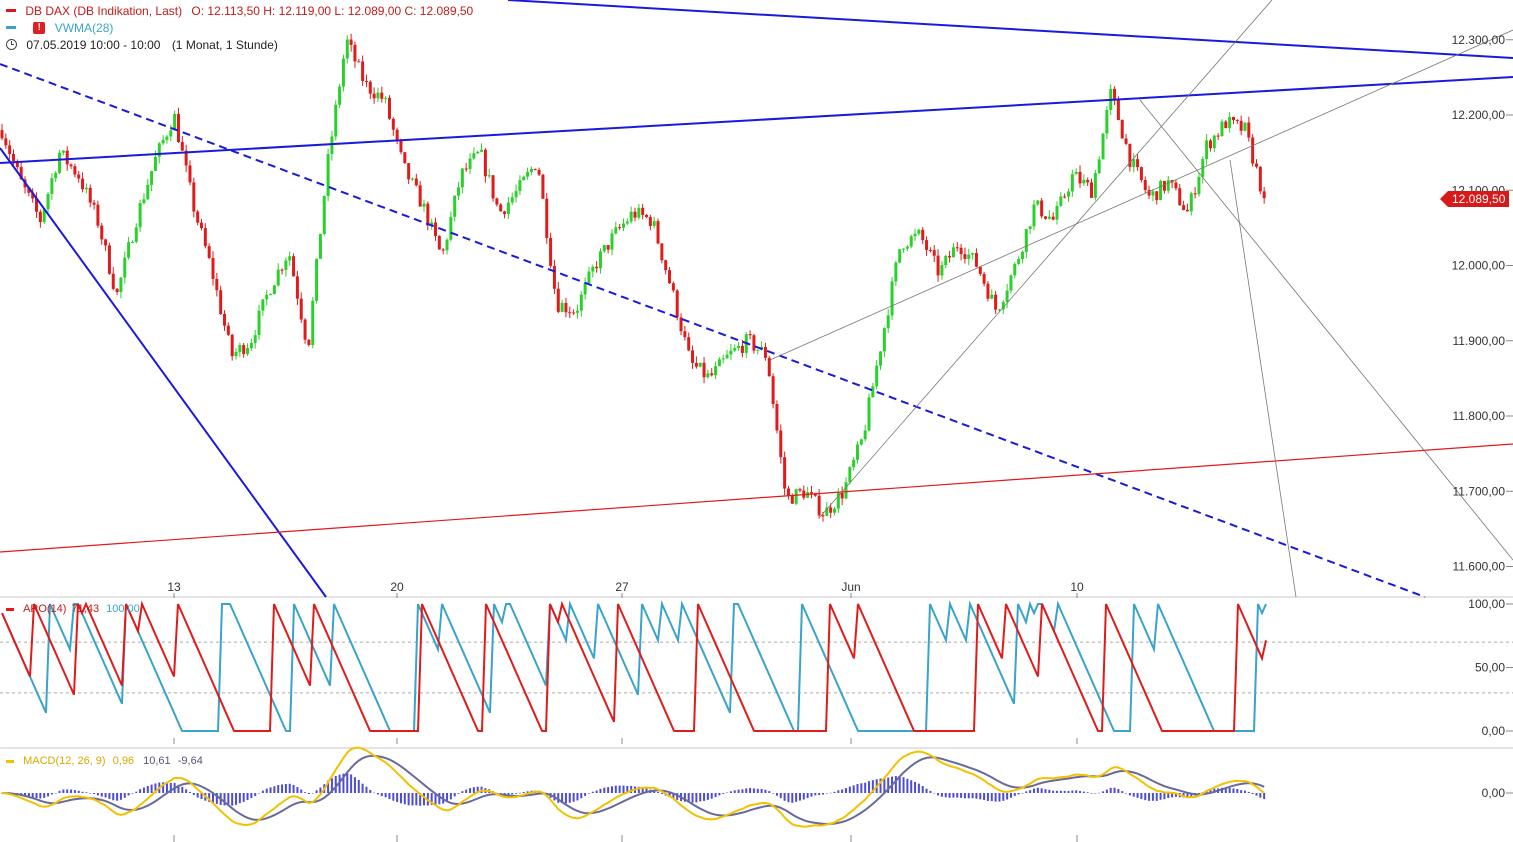  I want to click on macd-legend: MACD(12, 26, 9) 0,96 10,61 -9,64, so click(104, 761).